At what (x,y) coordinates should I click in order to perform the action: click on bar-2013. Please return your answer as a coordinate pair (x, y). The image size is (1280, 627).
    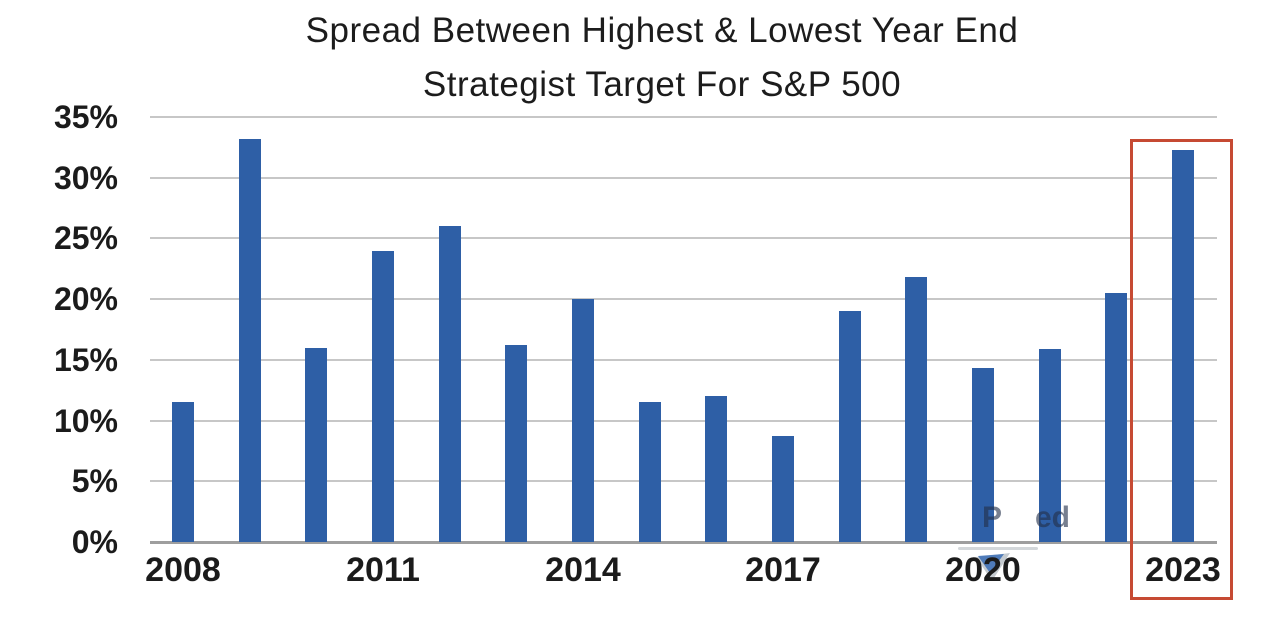
    Looking at the image, I should click on (516, 443).